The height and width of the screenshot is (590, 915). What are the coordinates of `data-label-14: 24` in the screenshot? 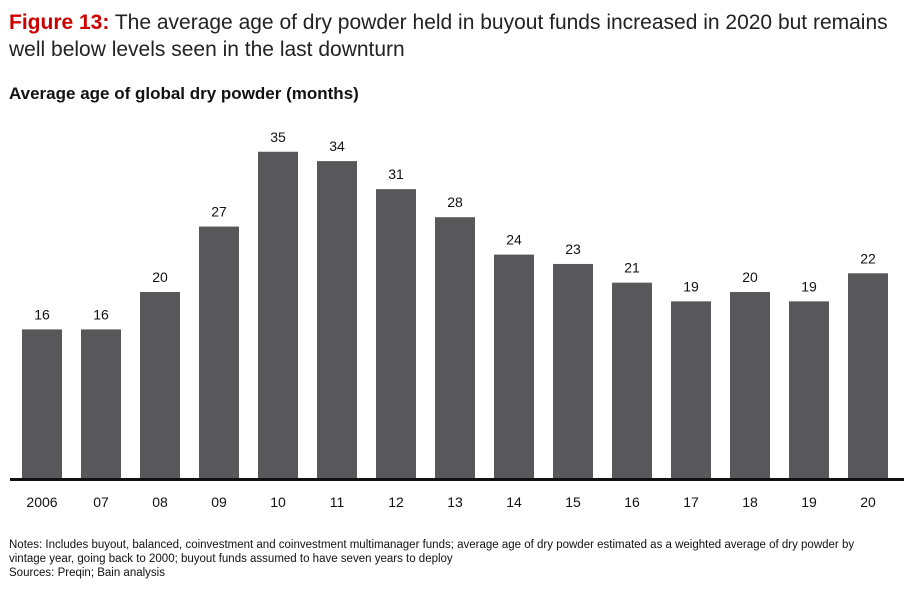 It's located at (514, 240).